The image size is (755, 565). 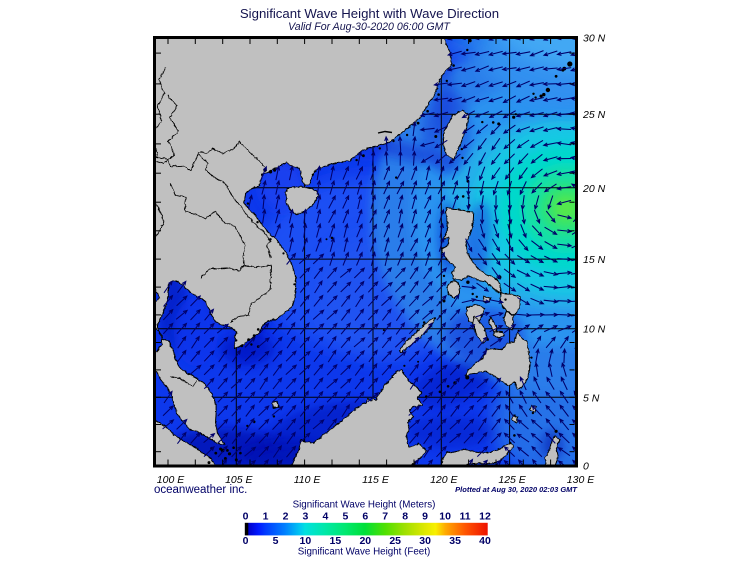 I want to click on svg-text: oceanweather inc., so click(x=200, y=490).